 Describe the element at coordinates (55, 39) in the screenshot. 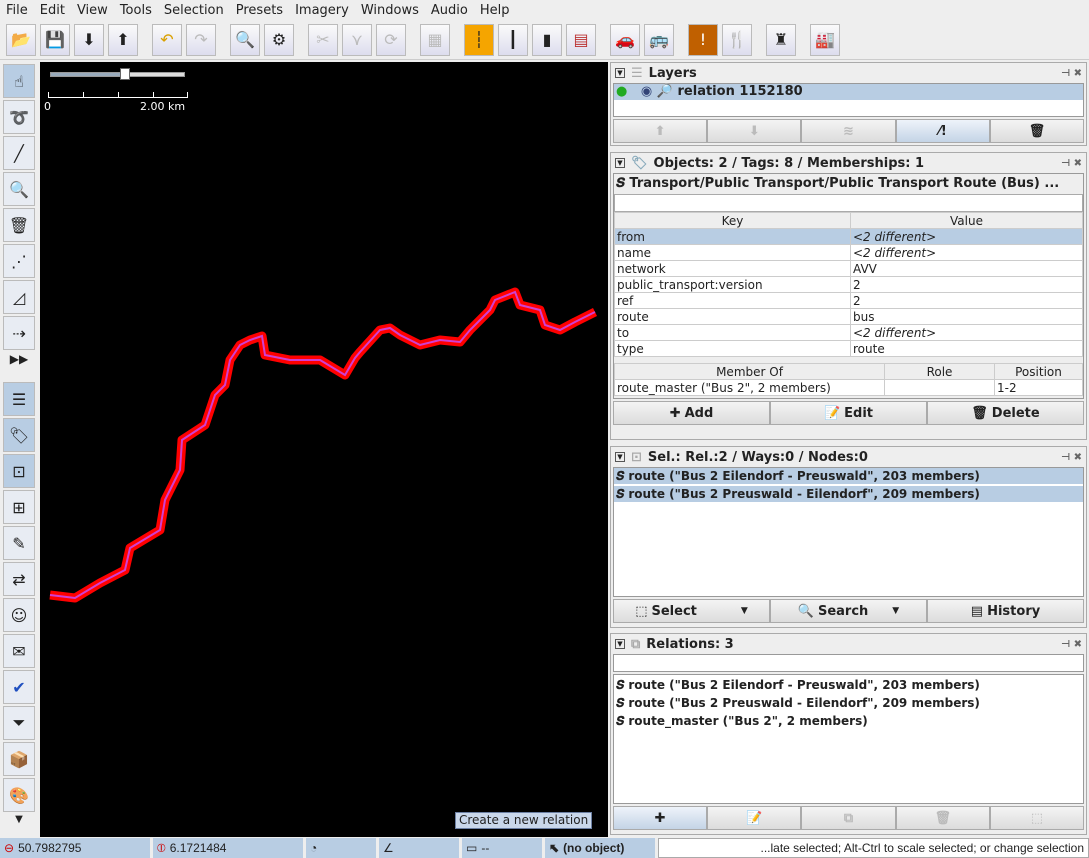

I see `save-icon: 💾` at that location.